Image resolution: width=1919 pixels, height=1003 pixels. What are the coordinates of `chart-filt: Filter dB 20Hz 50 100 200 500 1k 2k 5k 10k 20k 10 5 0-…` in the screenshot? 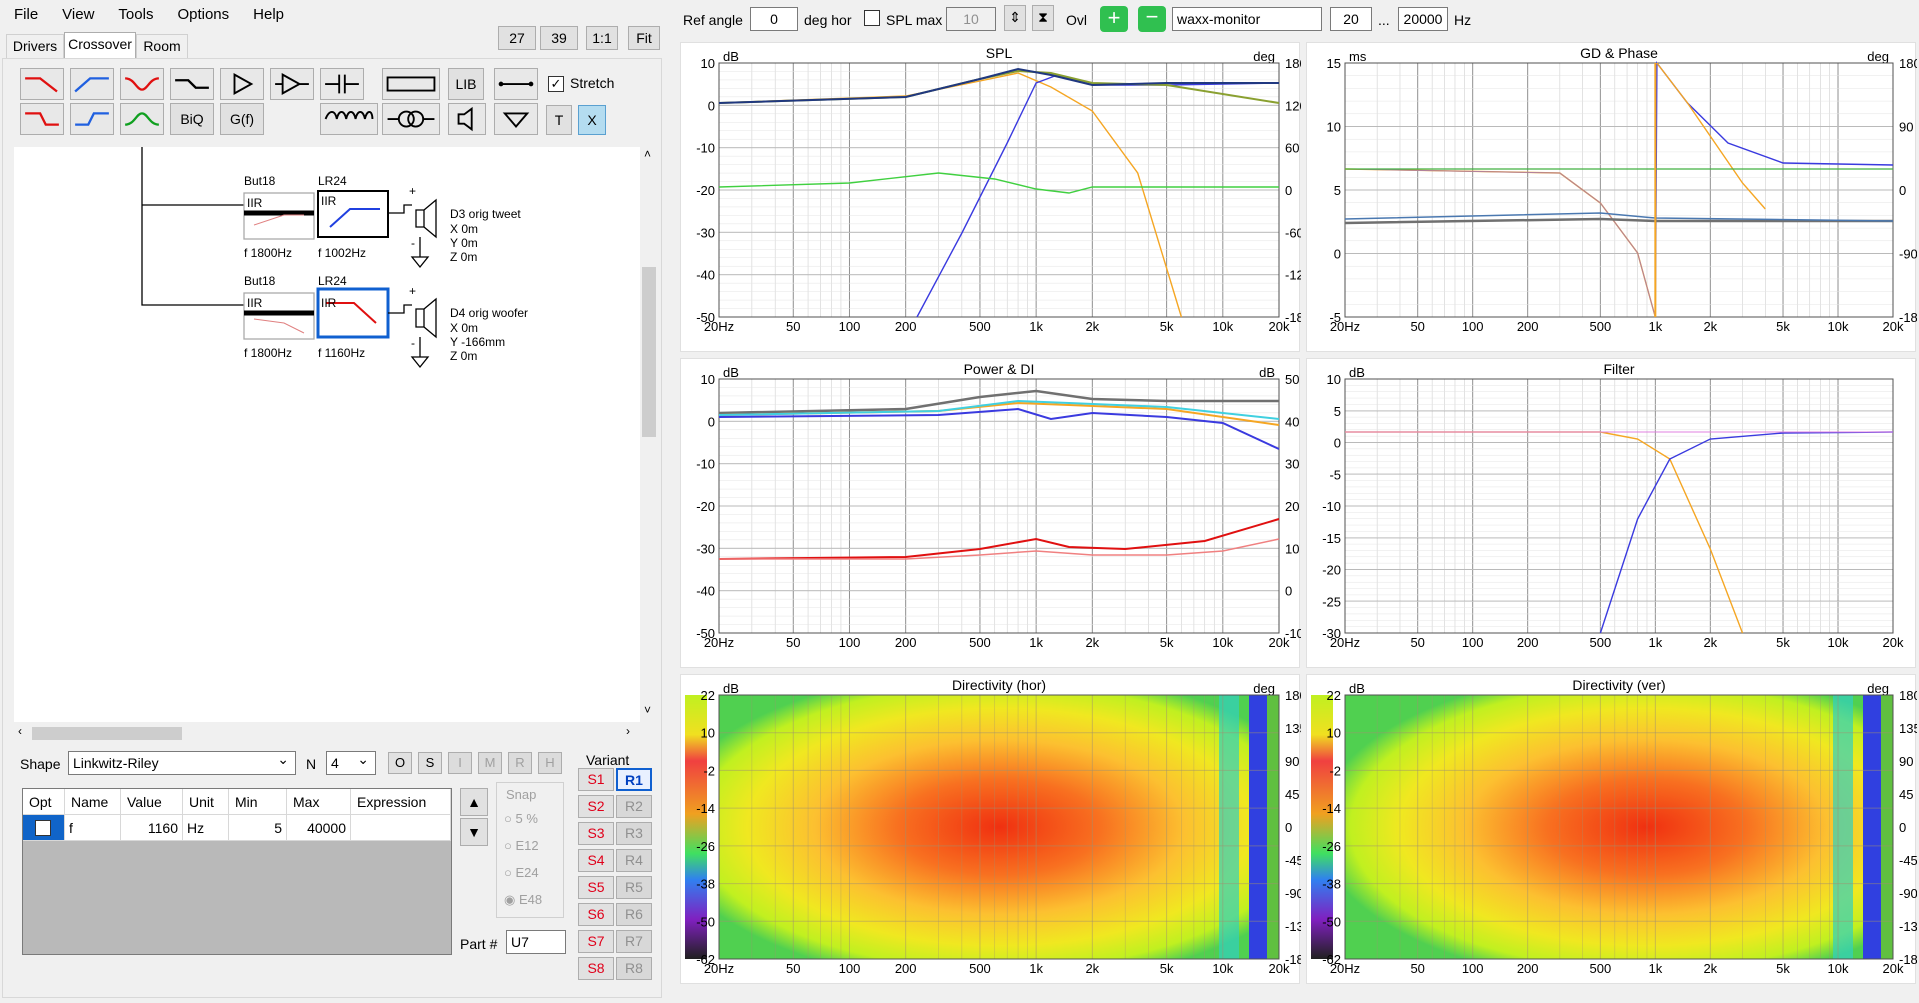 It's located at (1611, 513).